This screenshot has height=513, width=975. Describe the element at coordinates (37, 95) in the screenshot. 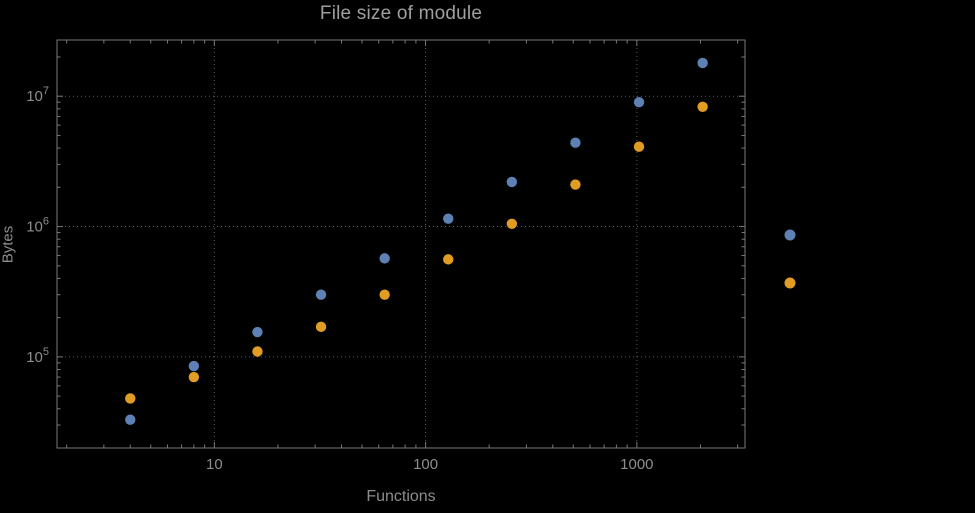

I see `y-tick-label: 10⁷` at that location.